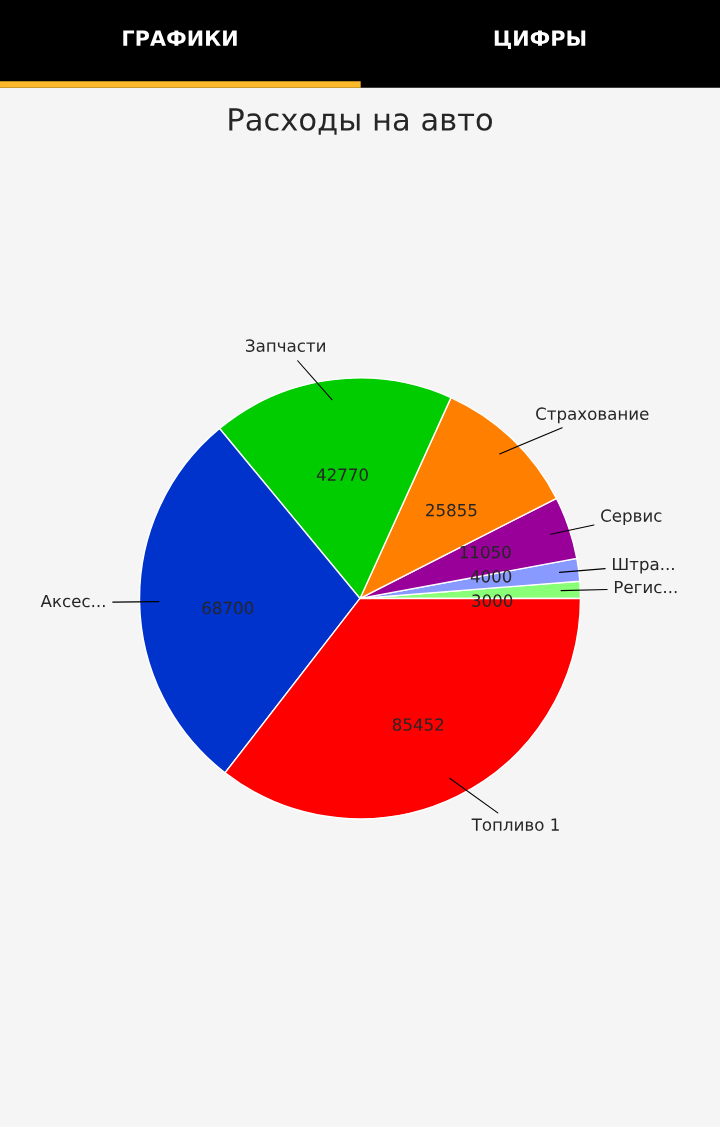 This screenshot has height=1127, width=720. Describe the element at coordinates (515, 824) in the screenshot. I see `slice-label: Топливо 1` at that location.